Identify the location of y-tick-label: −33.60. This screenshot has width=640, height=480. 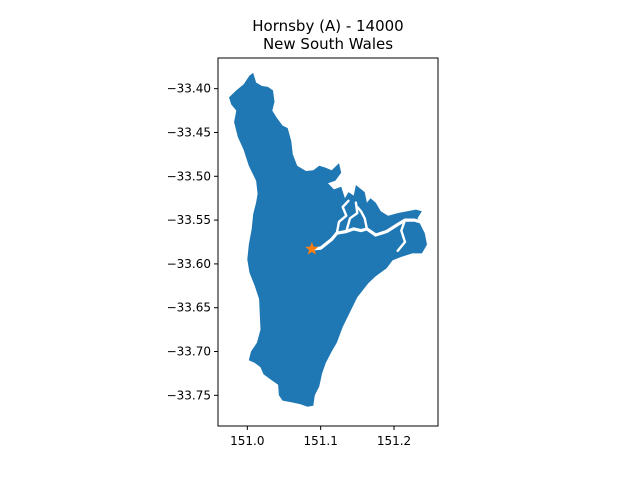
(189, 264).